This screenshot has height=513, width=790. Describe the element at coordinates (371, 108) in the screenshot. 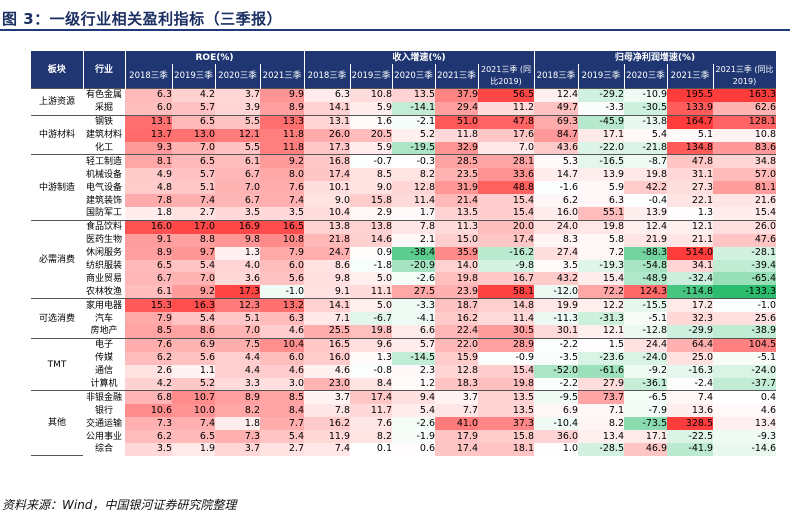

I see `revenue-growth-cell: 5.9` at that location.